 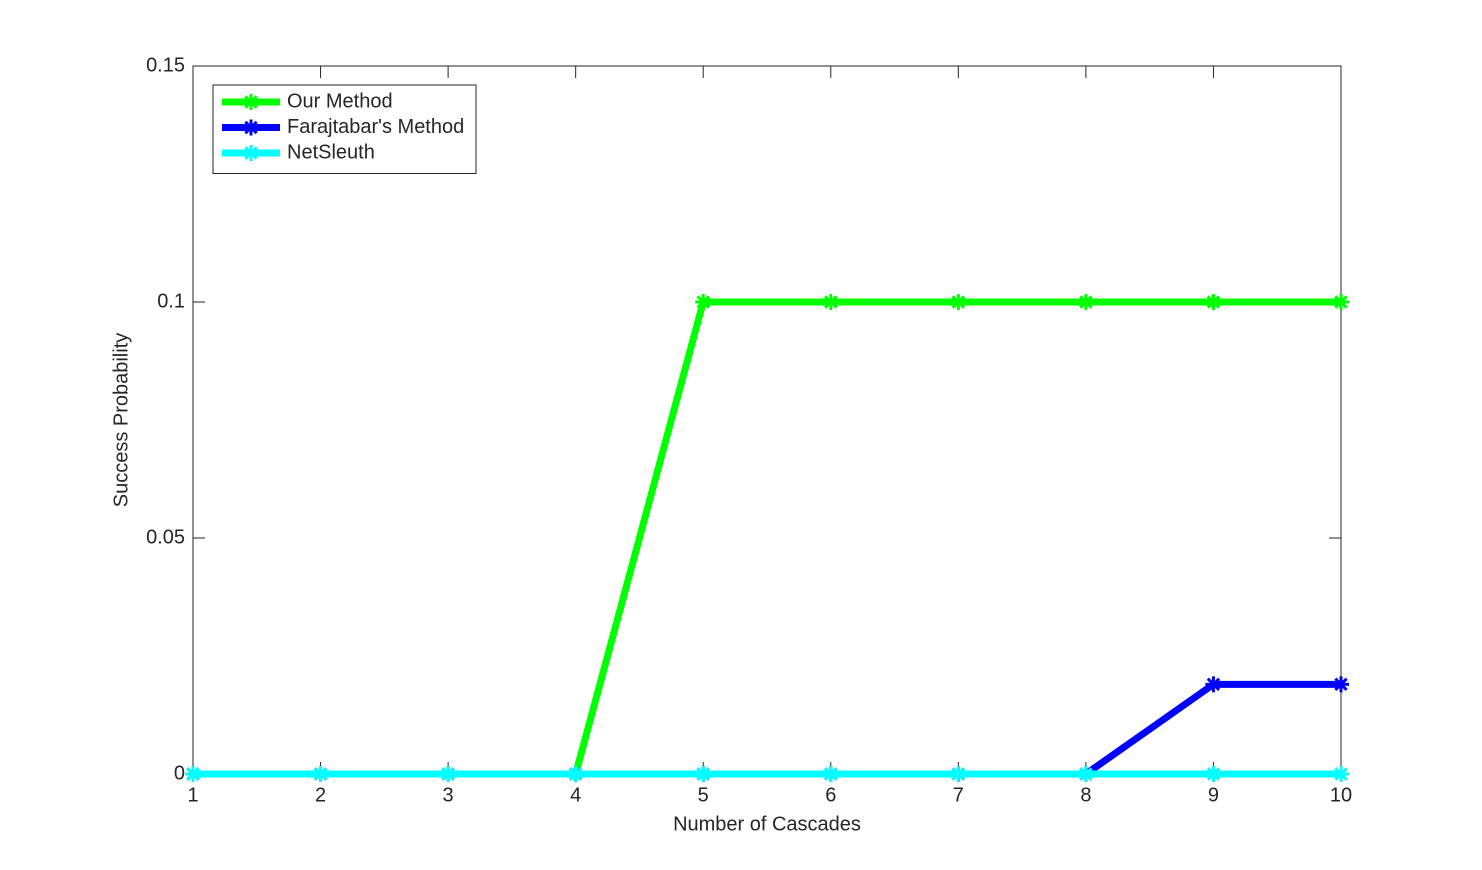 What do you see at coordinates (448, 795) in the screenshot?
I see `x-tick-label: 3` at bounding box center [448, 795].